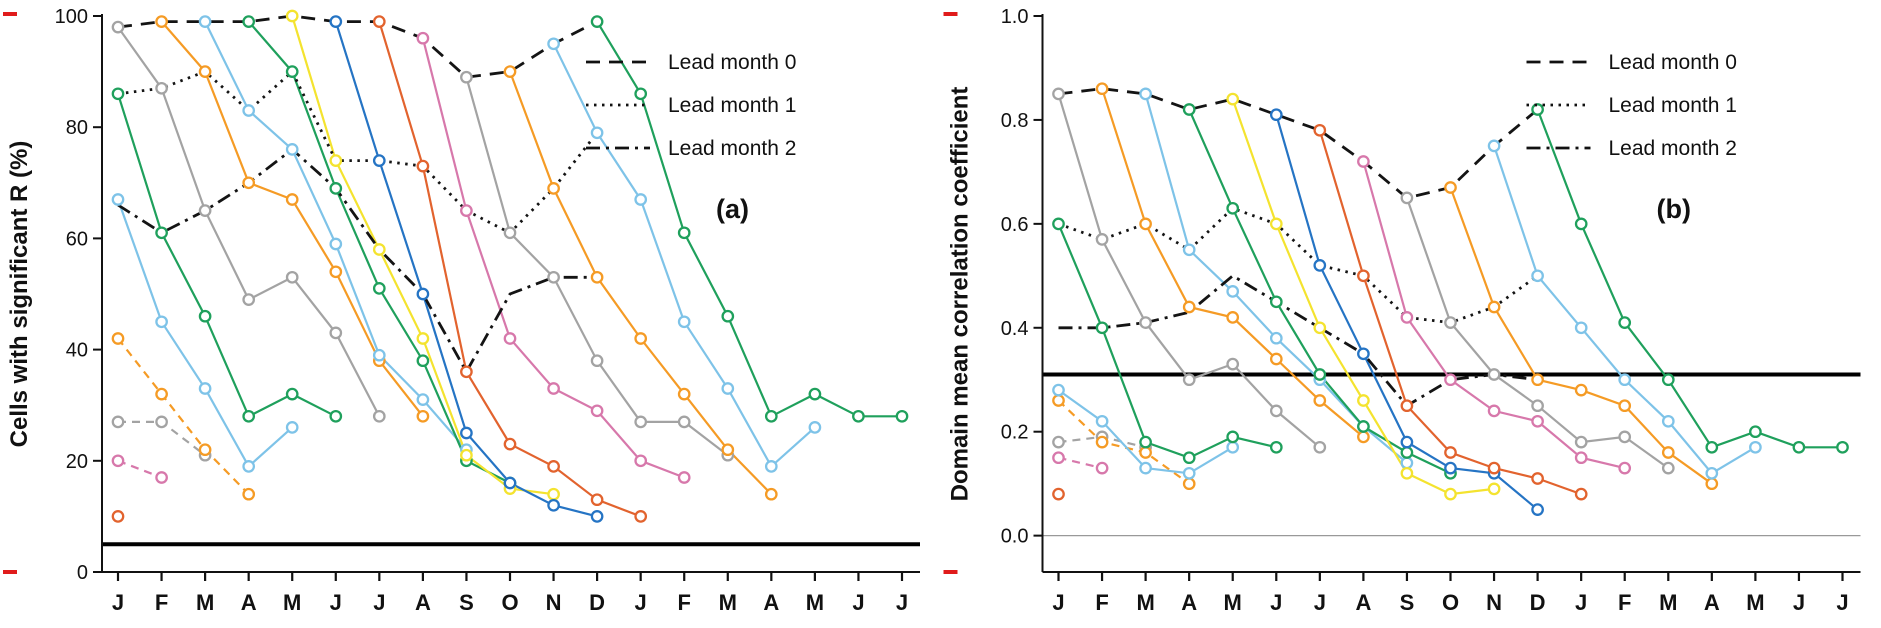  What do you see at coordinates (77, 351) in the screenshot?
I see `y-tick-label: 40` at bounding box center [77, 351].